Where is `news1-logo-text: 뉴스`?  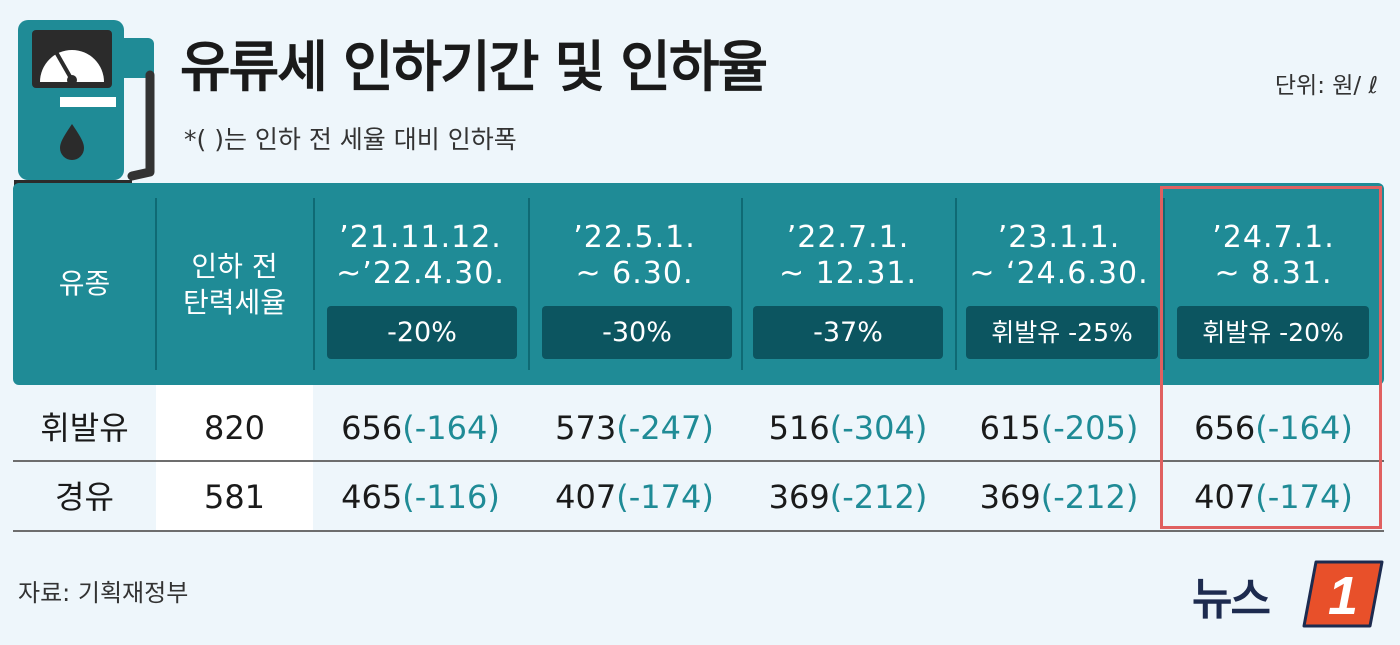 news1-logo-text: 뉴스 is located at coordinates (1231, 599).